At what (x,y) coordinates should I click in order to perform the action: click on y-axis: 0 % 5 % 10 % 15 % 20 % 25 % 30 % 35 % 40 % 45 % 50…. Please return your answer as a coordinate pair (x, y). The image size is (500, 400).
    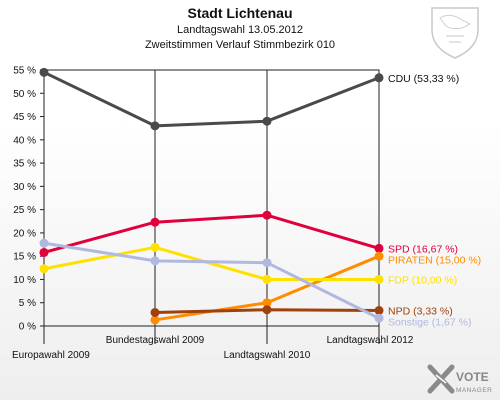
    Looking at the image, I should click on (28, 199).